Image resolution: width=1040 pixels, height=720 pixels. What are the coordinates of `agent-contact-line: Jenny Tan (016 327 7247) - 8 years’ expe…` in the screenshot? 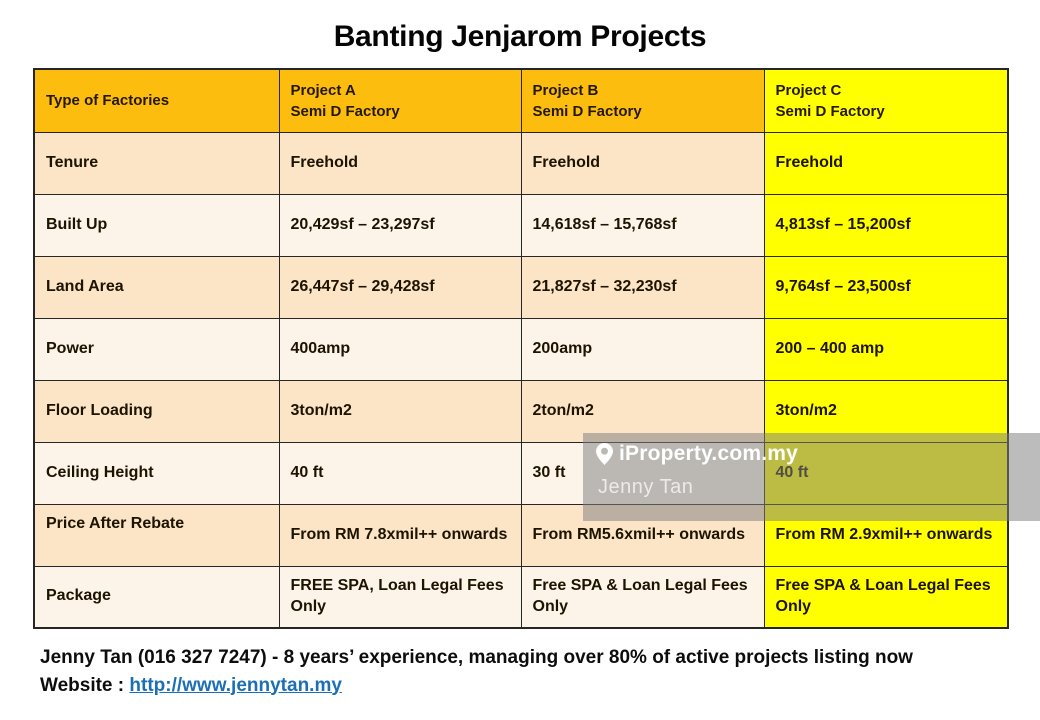 It's located at (476, 657).